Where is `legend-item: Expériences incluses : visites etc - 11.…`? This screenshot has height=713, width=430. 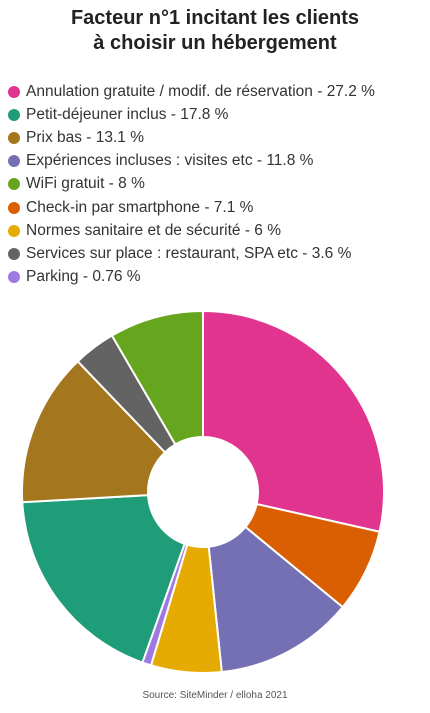
legend-item: Expériences incluses : visites etc - 11.… is located at coordinates (218, 161).